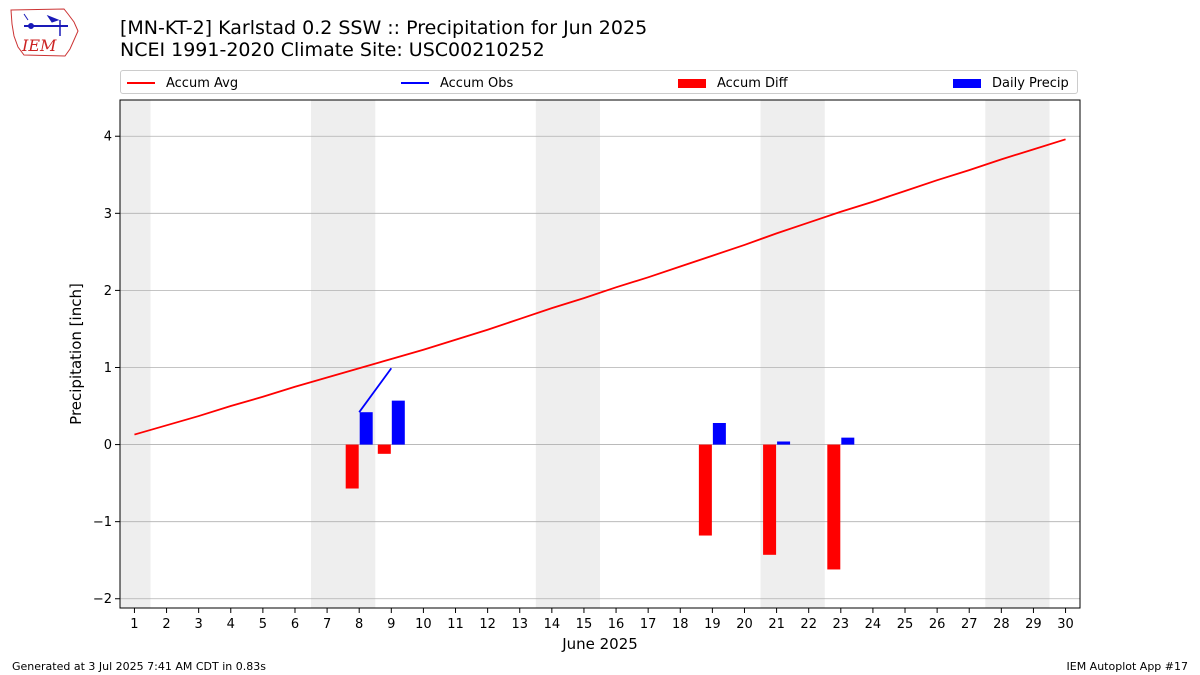 Image resolution: width=1200 pixels, height=675 pixels. I want to click on x-tick-label-30: 30, so click(1065, 624).